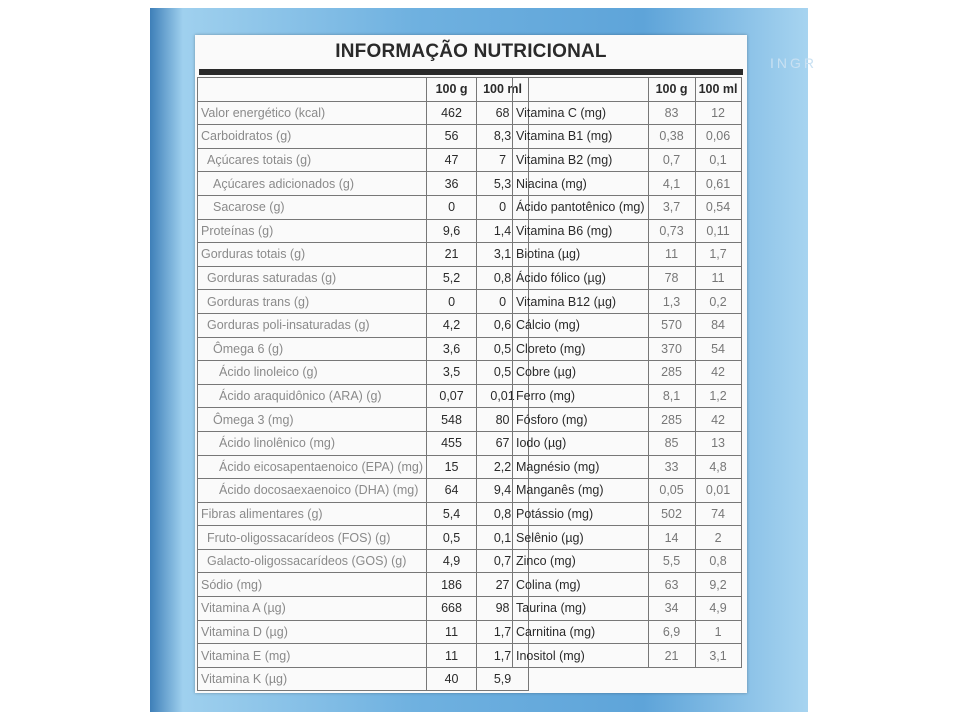  I want to click on nutrient-value: 548, so click(452, 419).